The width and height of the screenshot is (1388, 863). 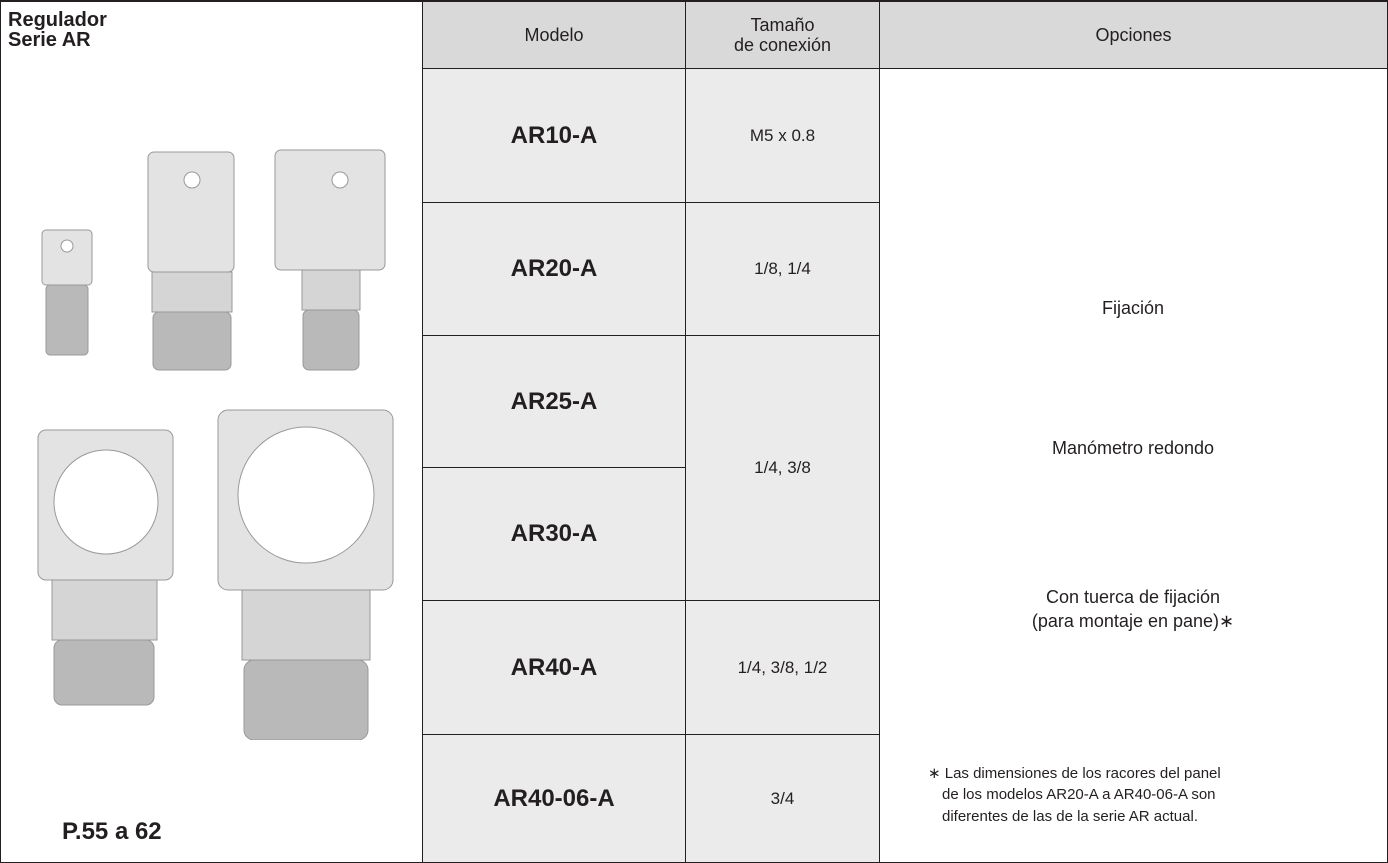 I want to click on model-cell: AR25-A, so click(x=554, y=402).